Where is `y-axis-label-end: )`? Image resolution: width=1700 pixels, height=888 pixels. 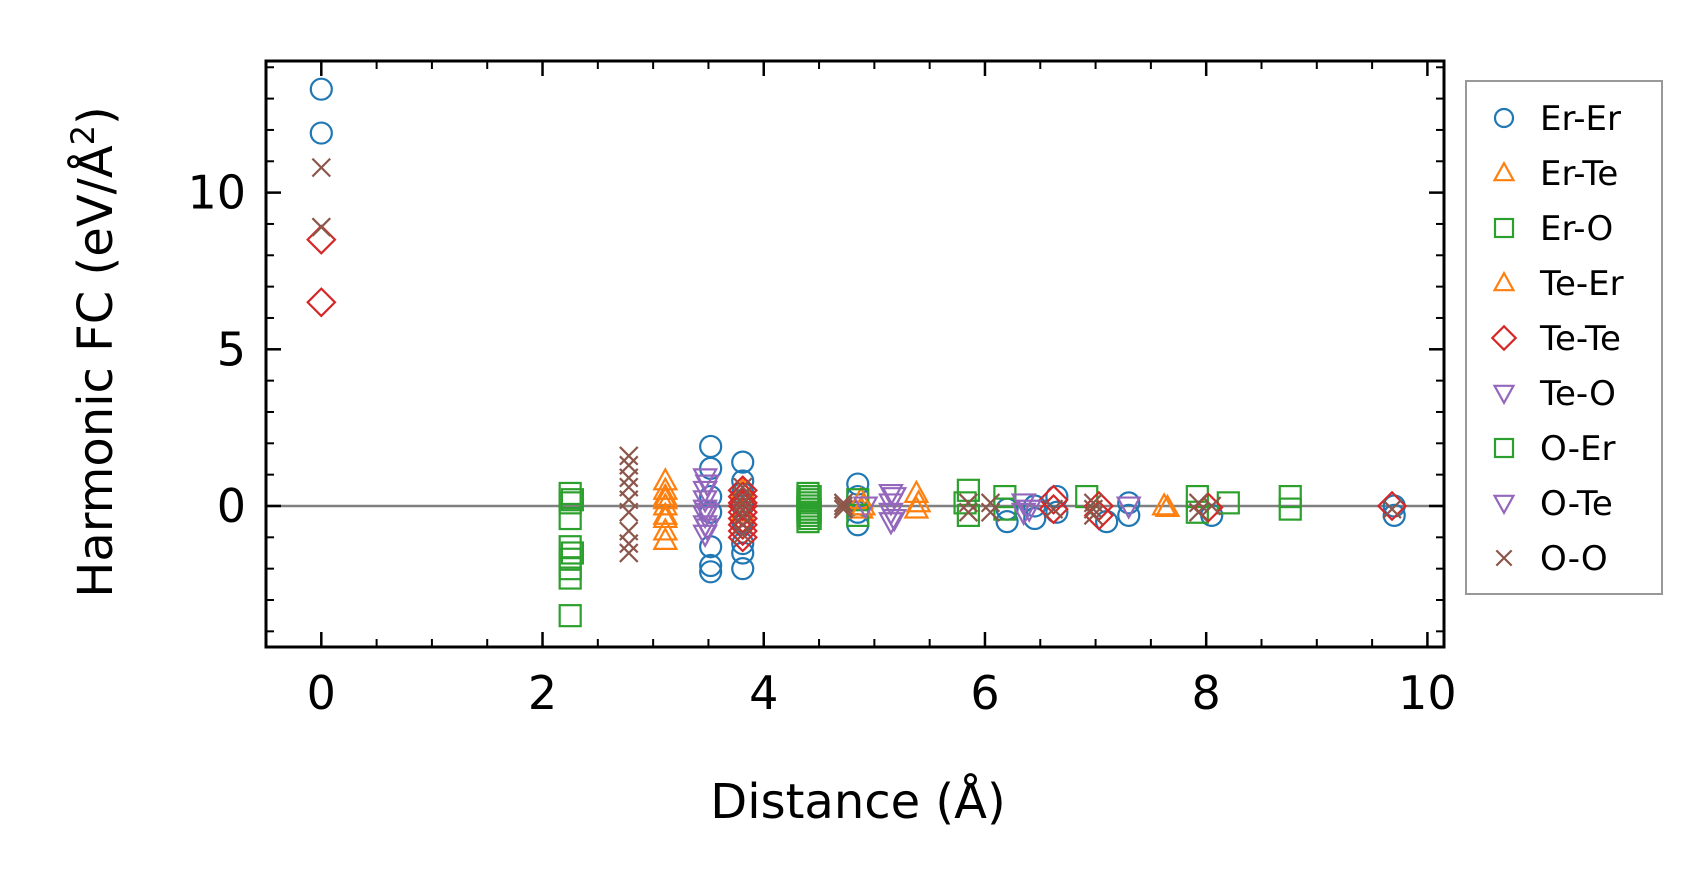 y-axis-label-end: ) is located at coordinates (96, 115).